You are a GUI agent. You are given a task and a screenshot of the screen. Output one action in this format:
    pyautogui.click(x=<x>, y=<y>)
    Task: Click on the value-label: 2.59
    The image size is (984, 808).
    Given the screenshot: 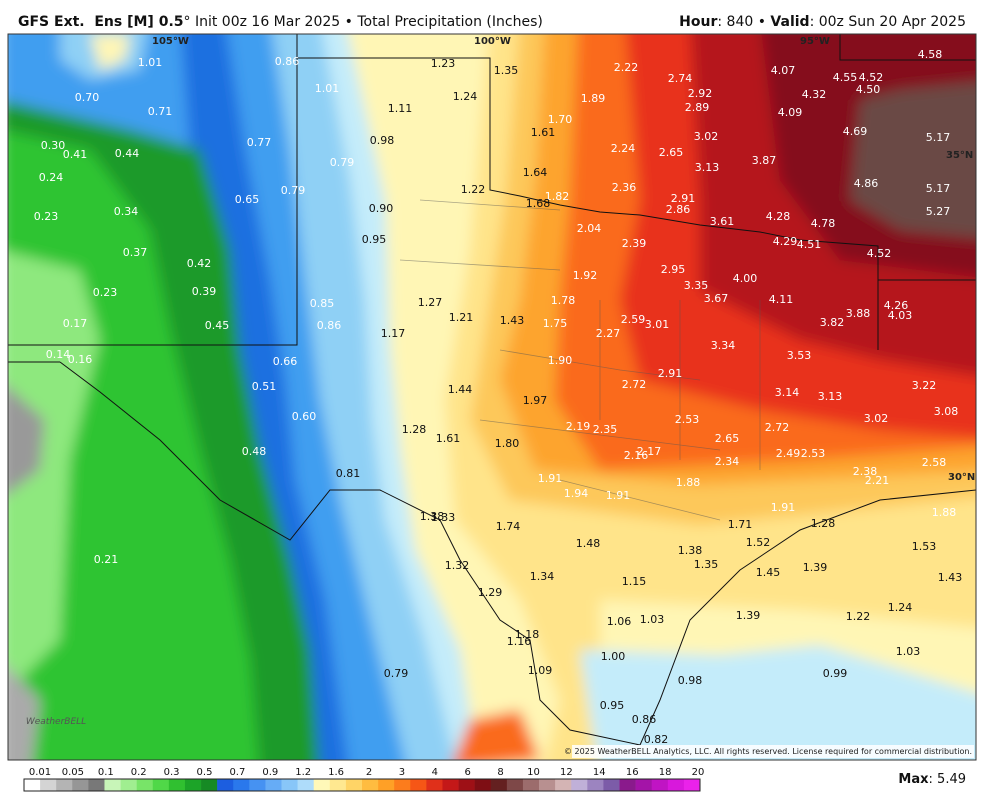 What is the action you would take?
    pyautogui.click(x=633, y=319)
    